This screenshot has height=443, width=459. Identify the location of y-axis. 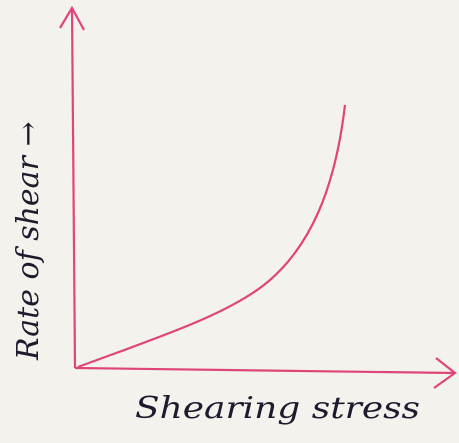
(73, 188).